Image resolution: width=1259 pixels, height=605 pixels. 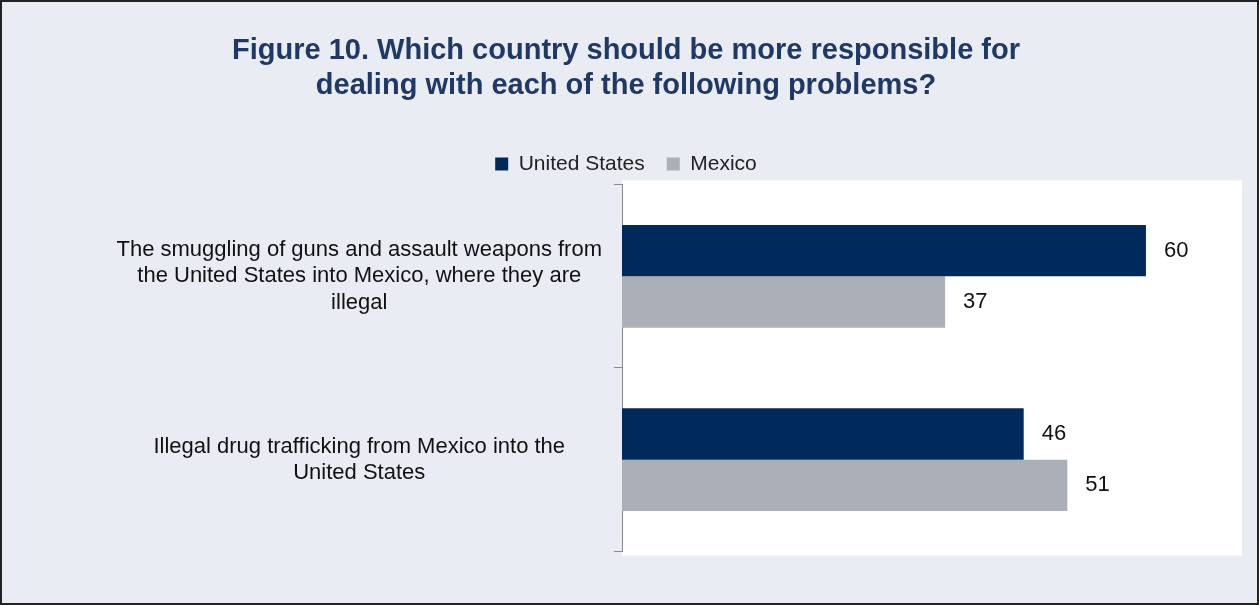 What do you see at coordinates (626, 67) in the screenshot?
I see `chart-title: Figure 10. Which country should be more responsible for dealing with each of the following problems?` at bounding box center [626, 67].